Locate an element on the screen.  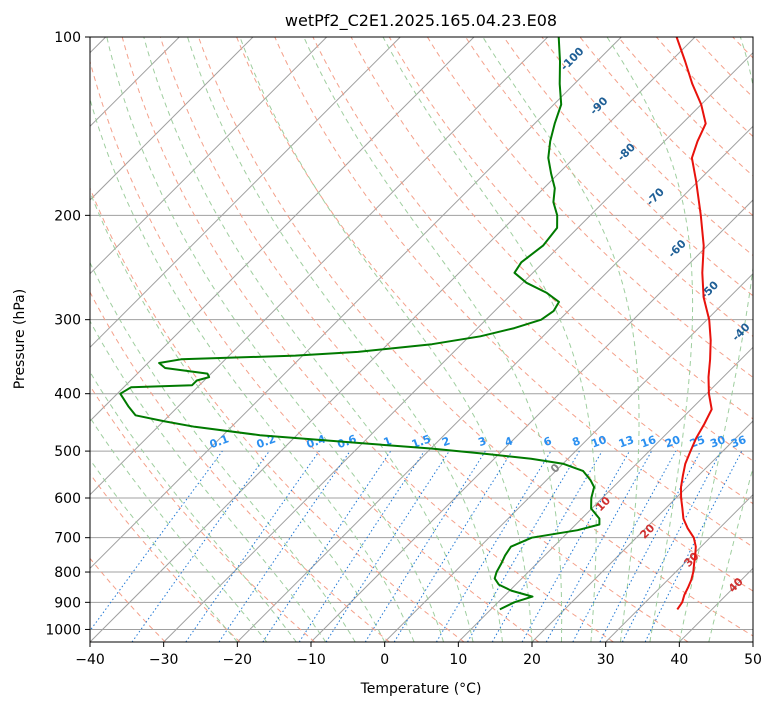
x-tick-label: −10 is located at coordinates (311, 660).